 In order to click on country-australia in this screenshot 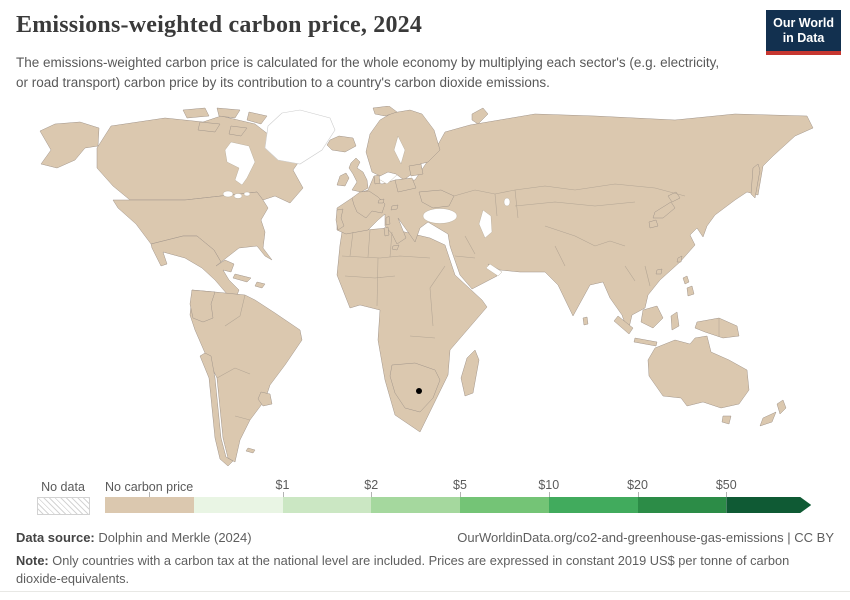, I will do `click(698, 372)`.